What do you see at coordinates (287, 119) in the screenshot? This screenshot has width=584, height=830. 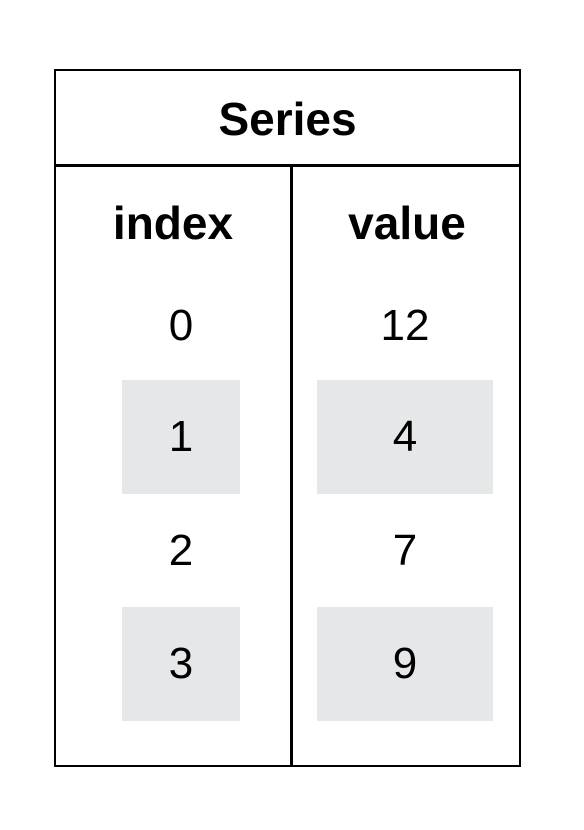 I see `series-title: Series` at bounding box center [287, 119].